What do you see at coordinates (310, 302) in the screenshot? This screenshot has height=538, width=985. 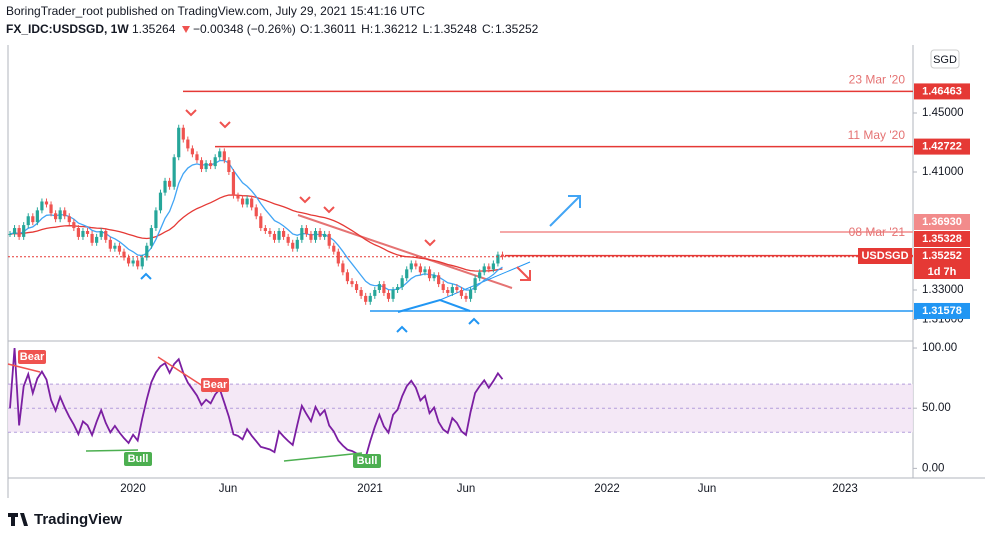 I see `bull-markers` at bounding box center [310, 302].